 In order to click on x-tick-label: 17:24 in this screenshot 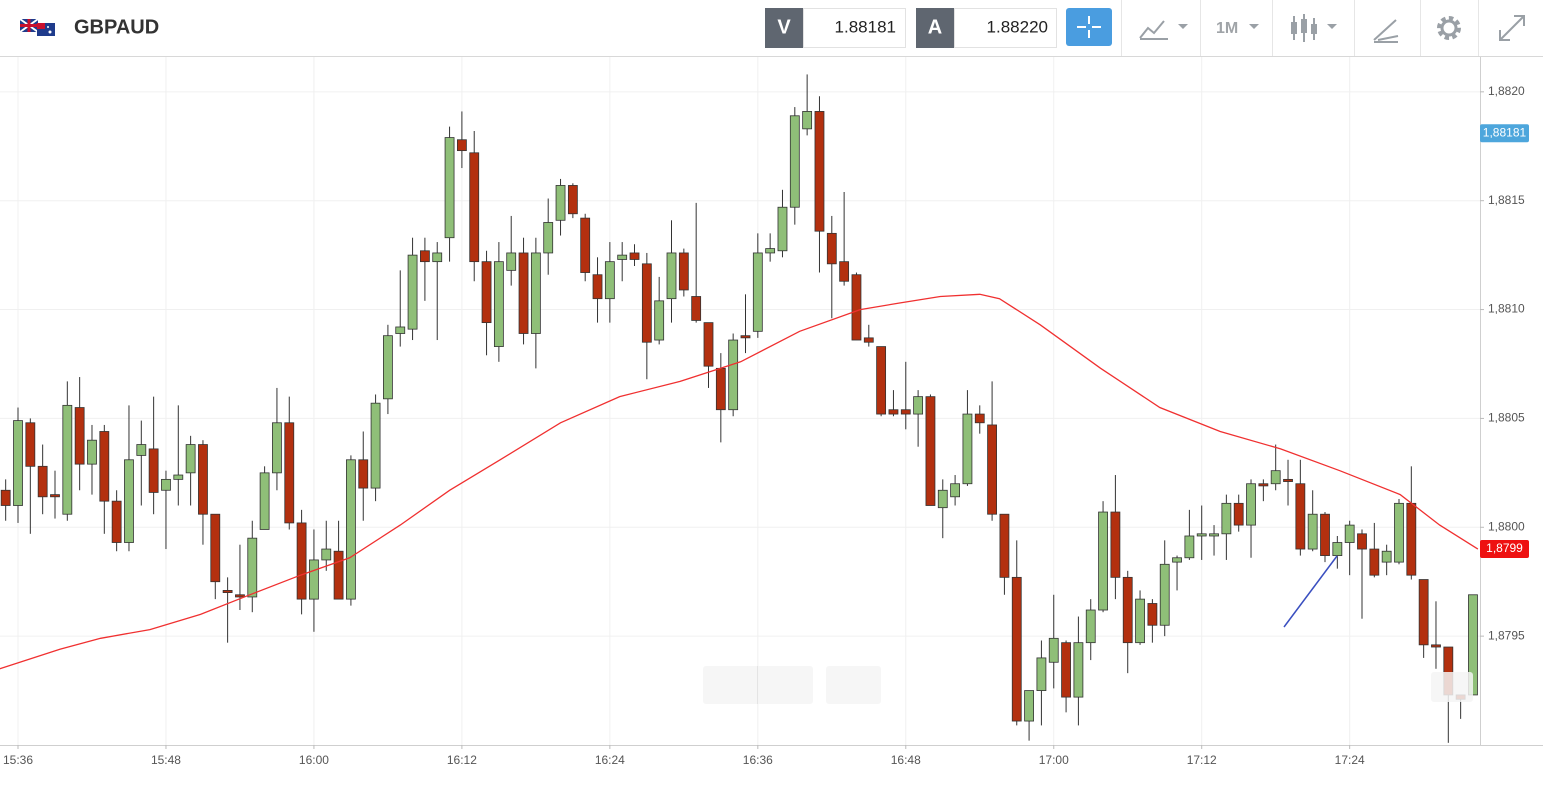, I will do `click(1350, 760)`.